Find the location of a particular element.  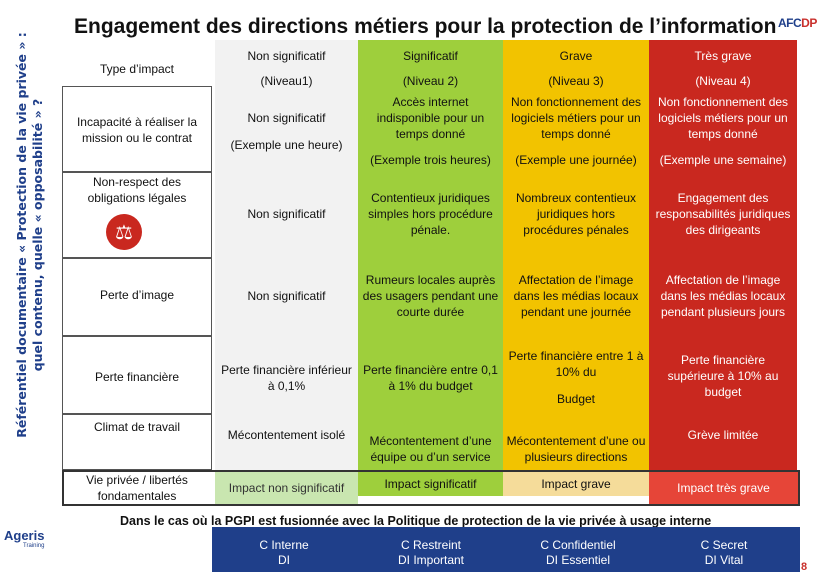

ageris-logo: Ageris Training is located at coordinates (24, 538).